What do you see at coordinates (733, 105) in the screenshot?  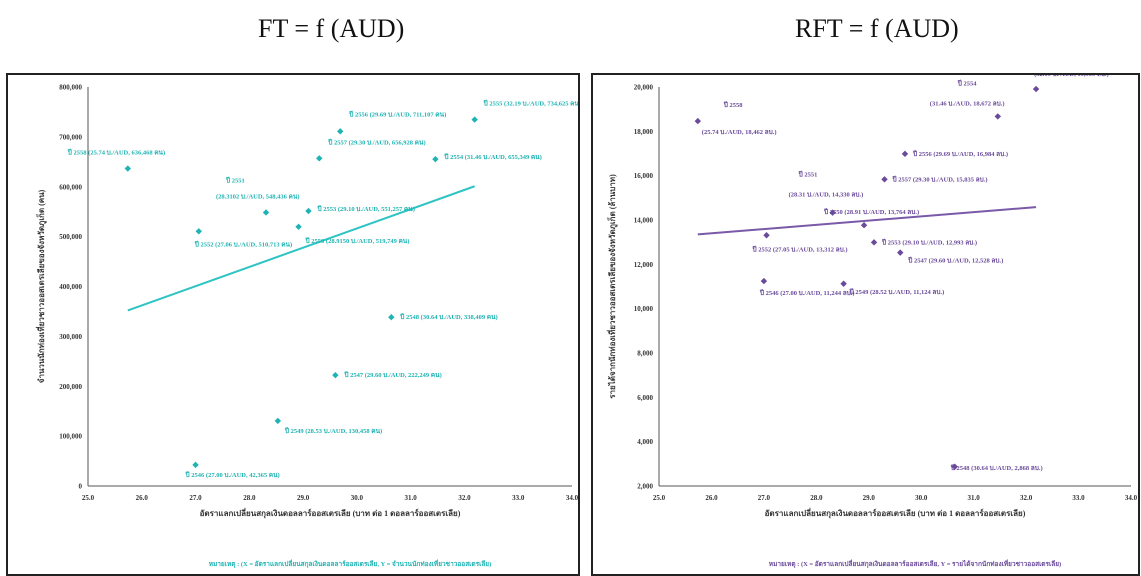 I see `chart-1-point-year-label: ปี 2558` at bounding box center [733, 105].